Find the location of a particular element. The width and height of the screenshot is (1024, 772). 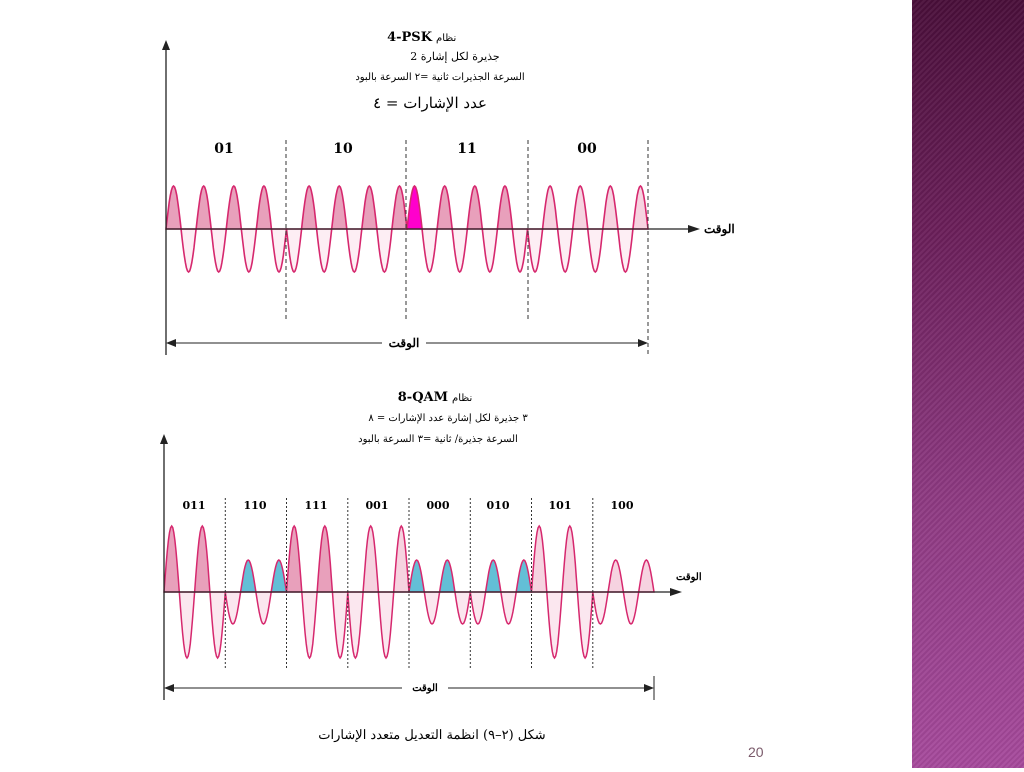

qam-span-time-label: الوقت is located at coordinates (425, 688).